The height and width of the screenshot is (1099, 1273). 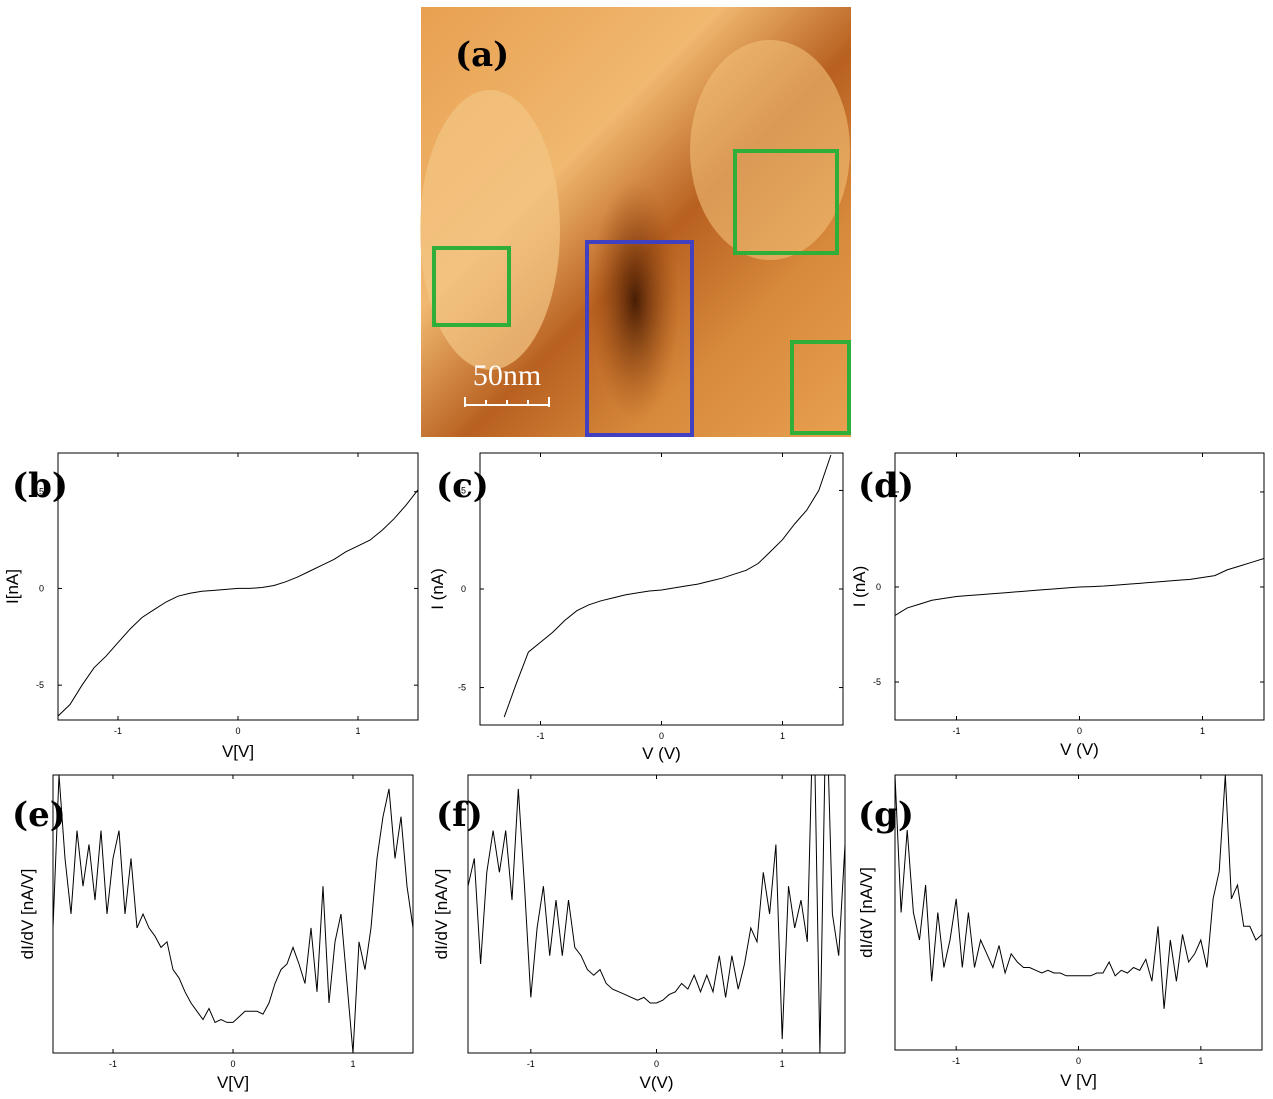 I want to click on panel-label: (c), so click(x=462, y=486).